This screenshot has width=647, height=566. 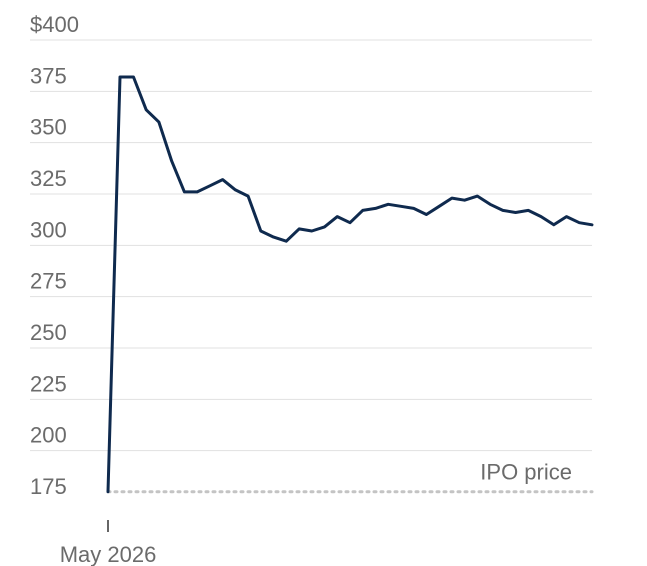 What do you see at coordinates (48, 435) in the screenshot?
I see `y-tick-label: 200` at bounding box center [48, 435].